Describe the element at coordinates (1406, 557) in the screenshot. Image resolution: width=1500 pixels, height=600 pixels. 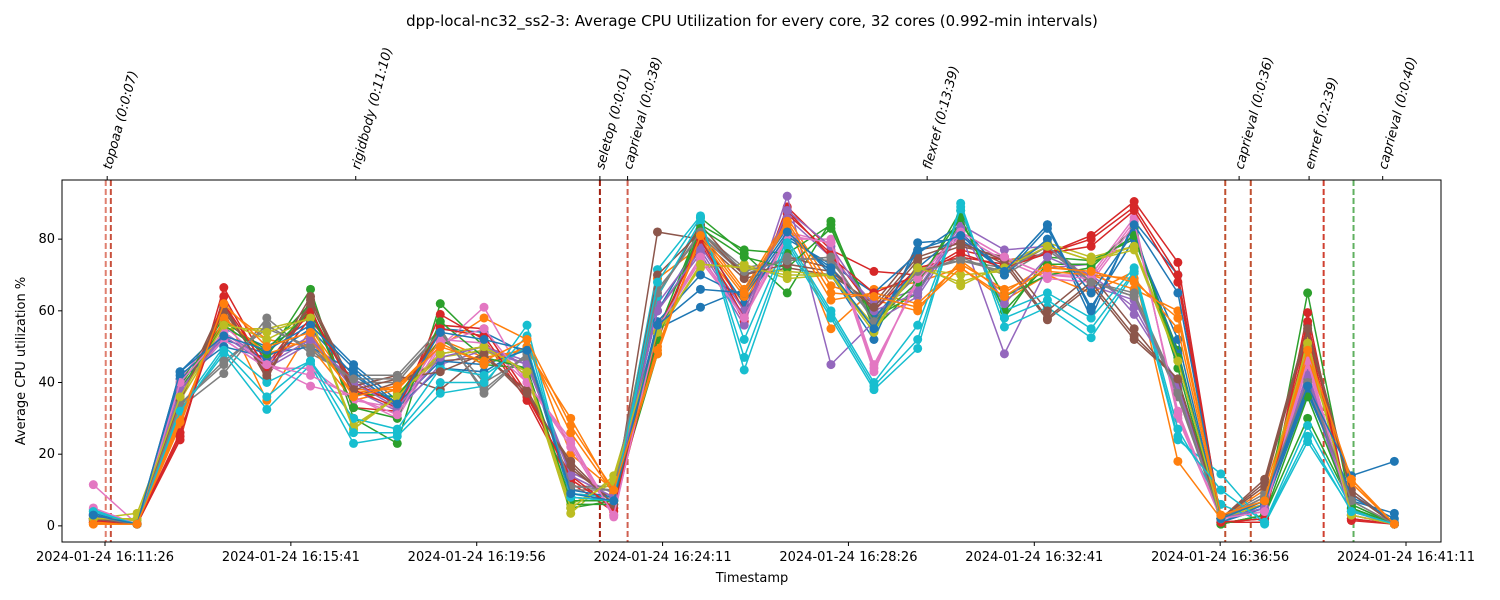
I see `x-tick-label: 2024-01-24 16:41:11` at that location.